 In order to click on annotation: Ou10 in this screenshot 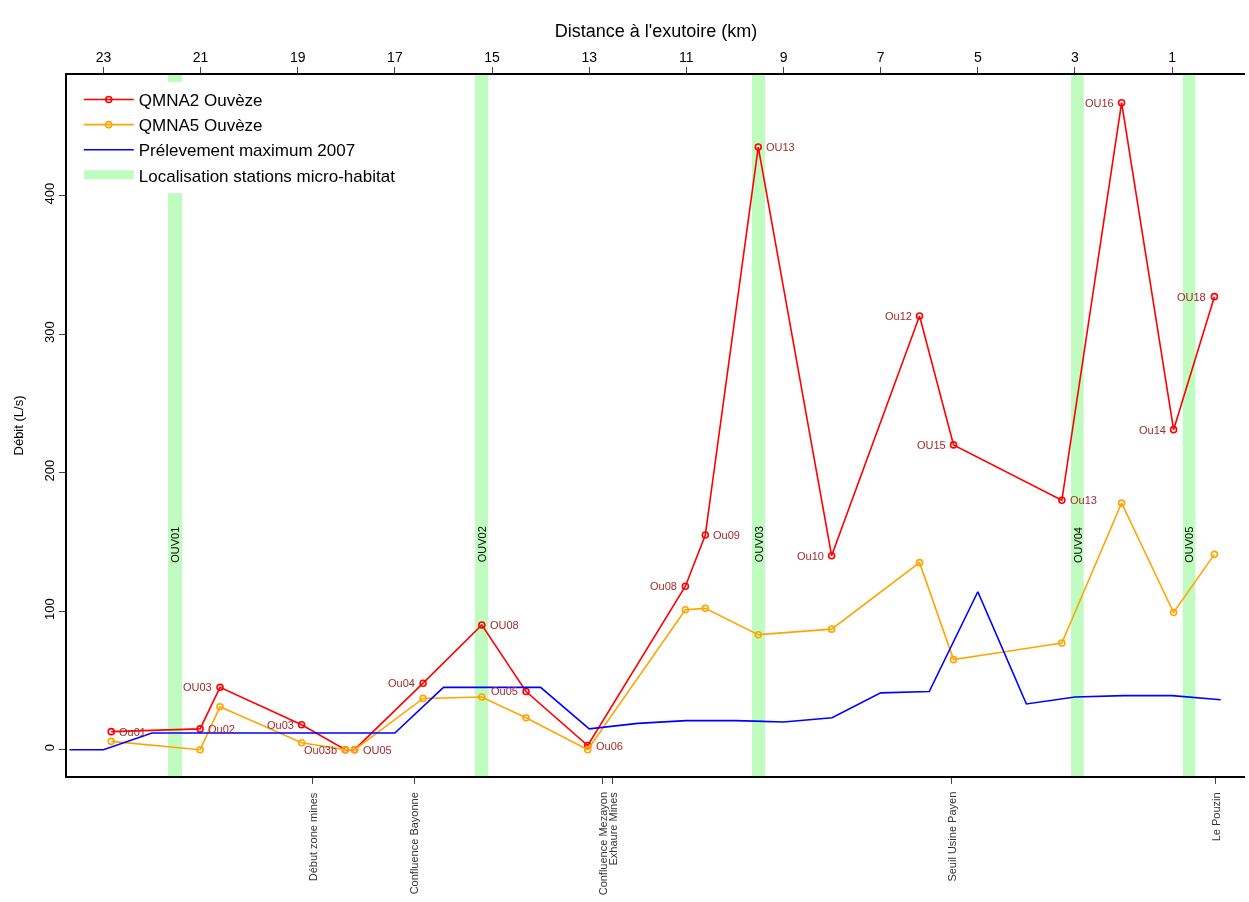, I will do `click(810, 556)`.